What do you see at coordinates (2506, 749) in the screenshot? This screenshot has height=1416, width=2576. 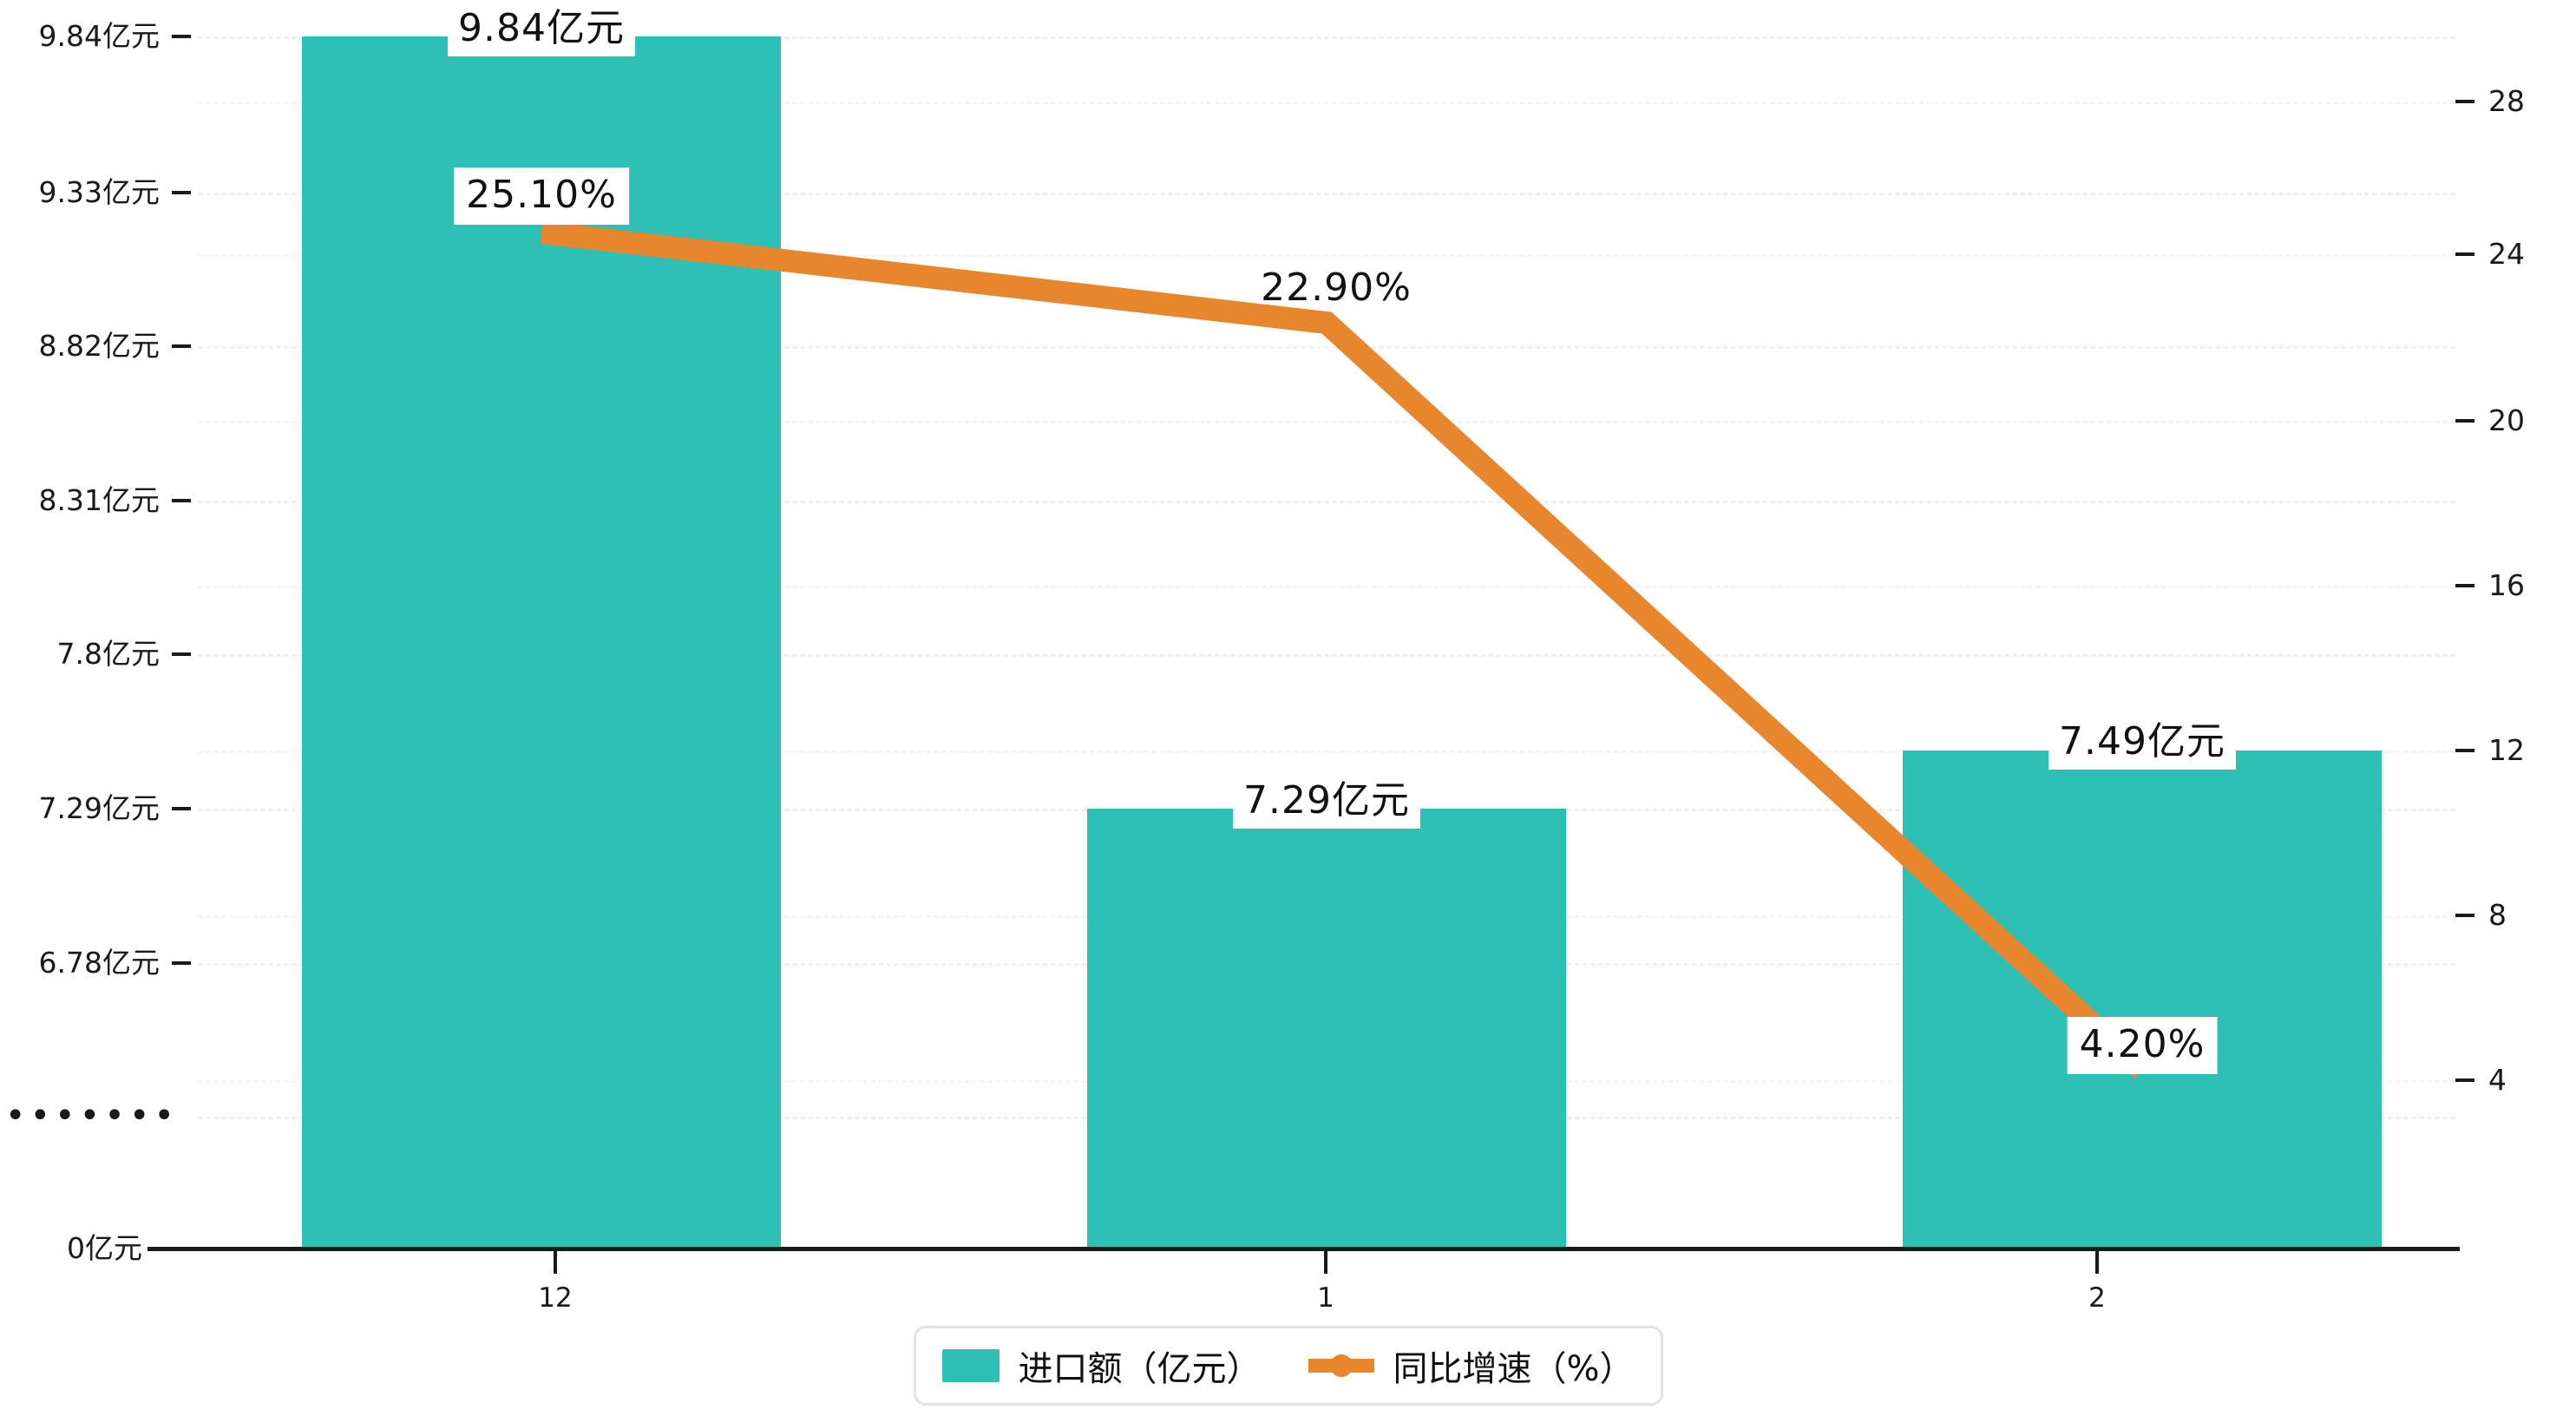 I see `y-axis-right-tick-label: 12` at bounding box center [2506, 749].